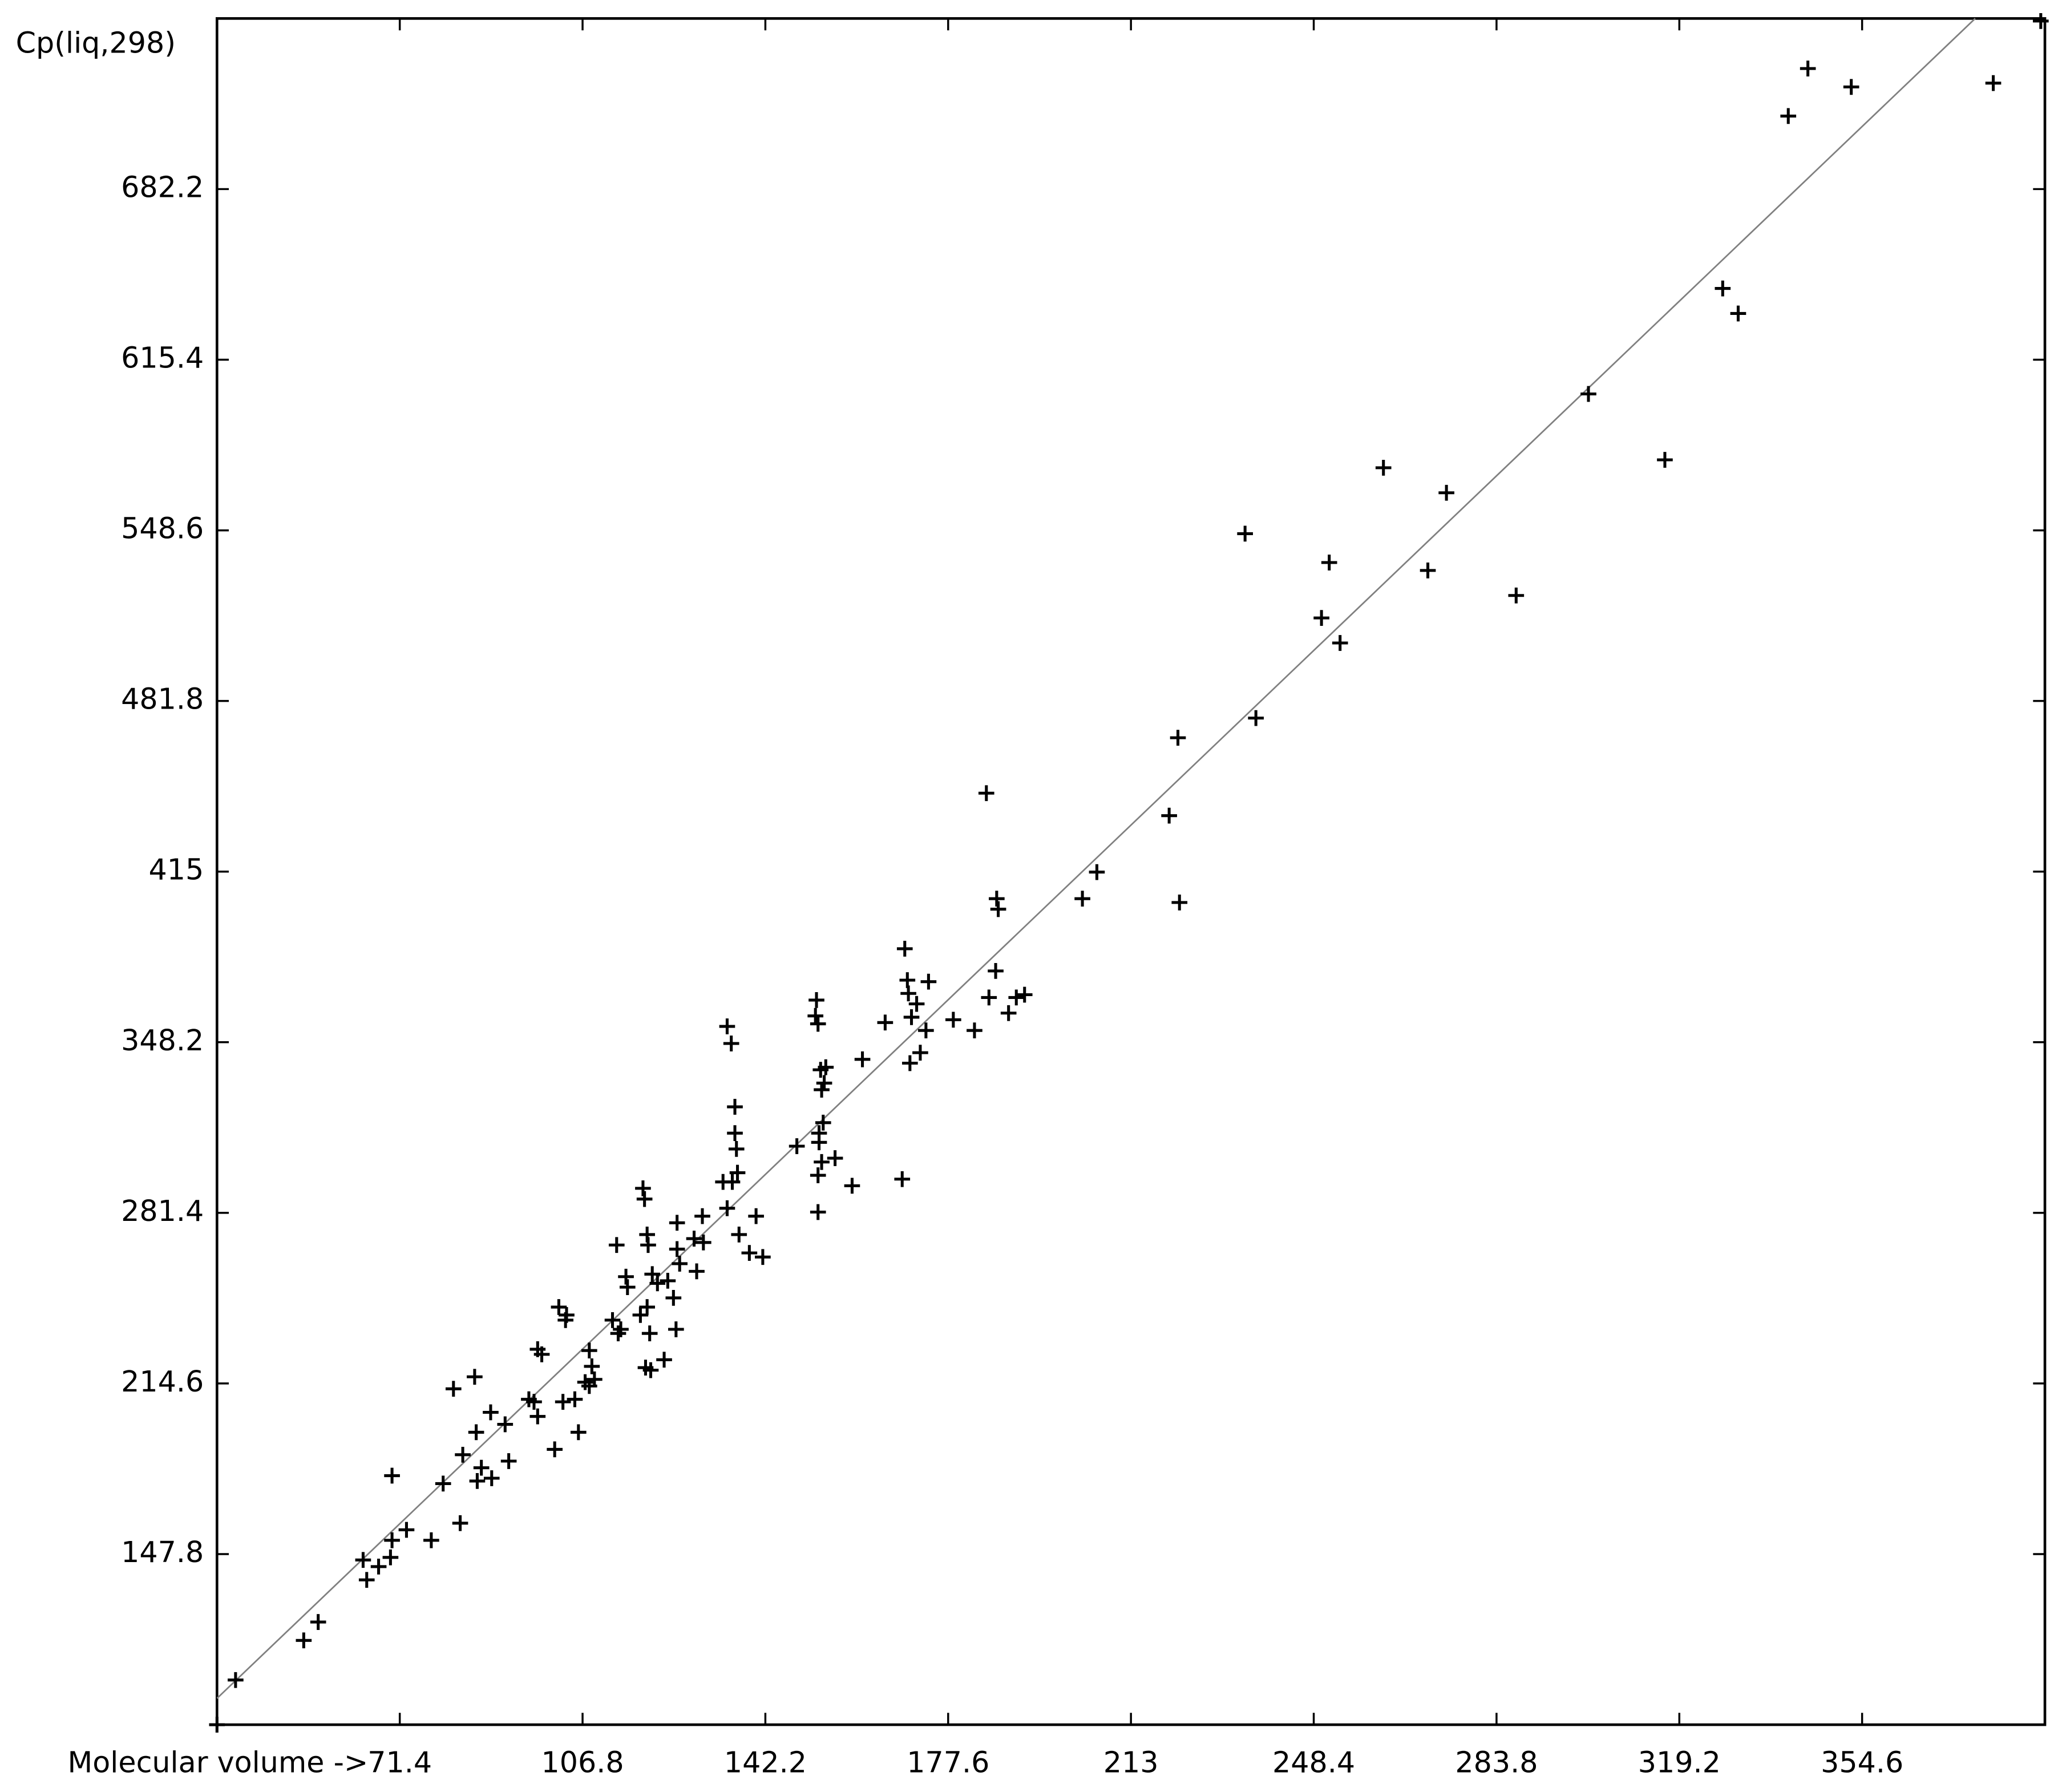  What do you see at coordinates (399, 1762) in the screenshot?
I see `x-tick-label: 71.4` at bounding box center [399, 1762].